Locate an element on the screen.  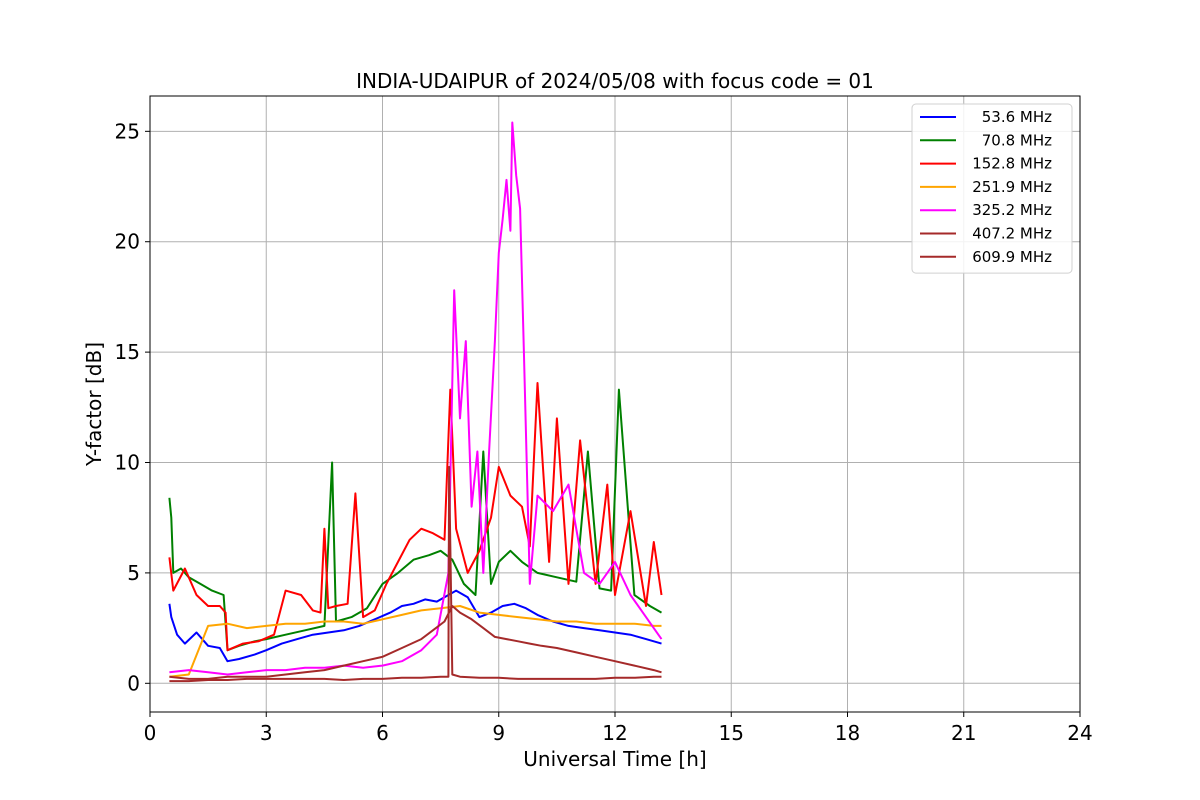
y-tick-label: 15 is located at coordinates (127, 352).